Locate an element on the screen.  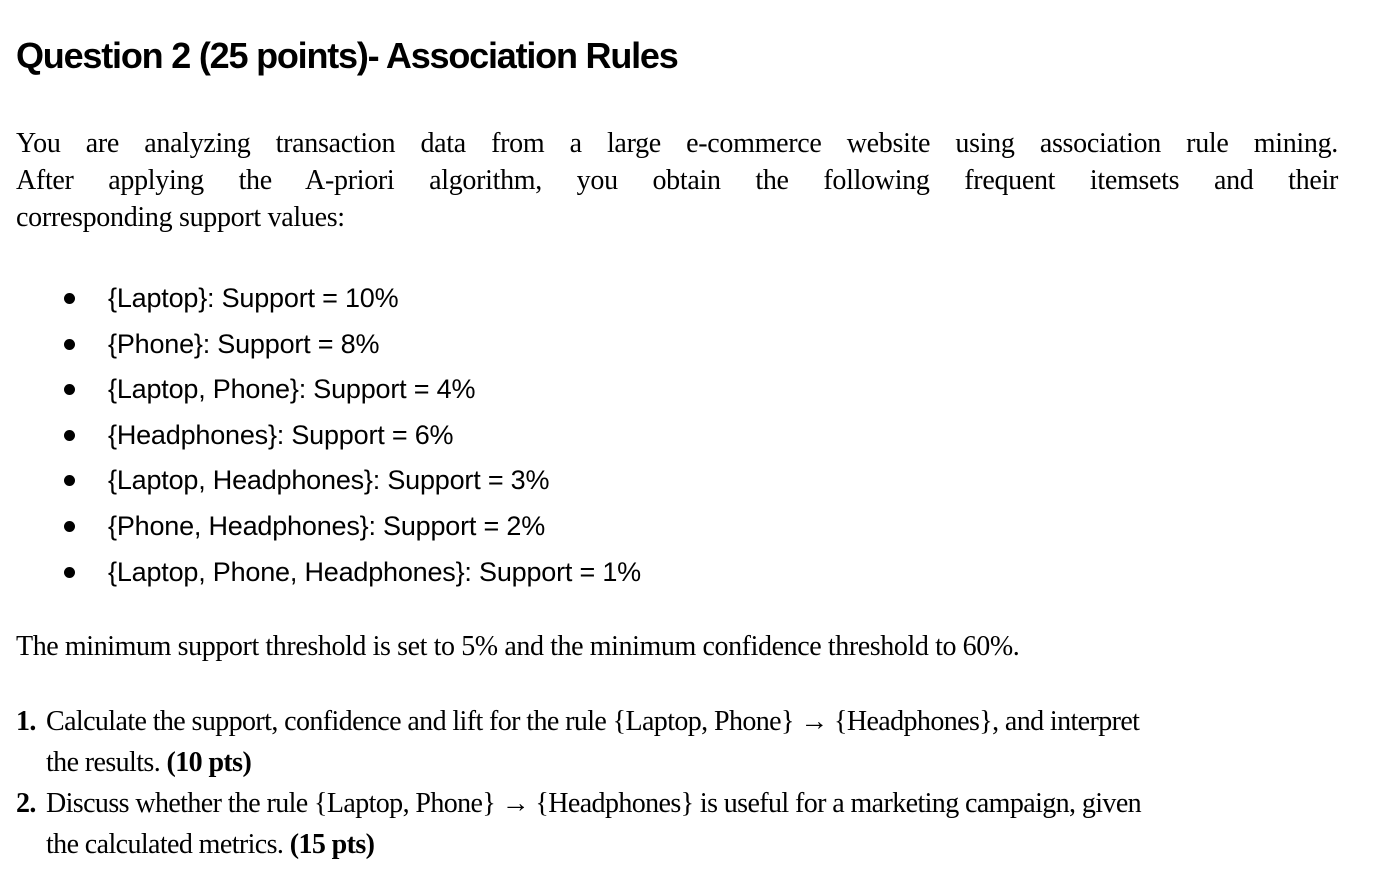
question-line-2: the results. (10 pts) is located at coordinates (692, 762).